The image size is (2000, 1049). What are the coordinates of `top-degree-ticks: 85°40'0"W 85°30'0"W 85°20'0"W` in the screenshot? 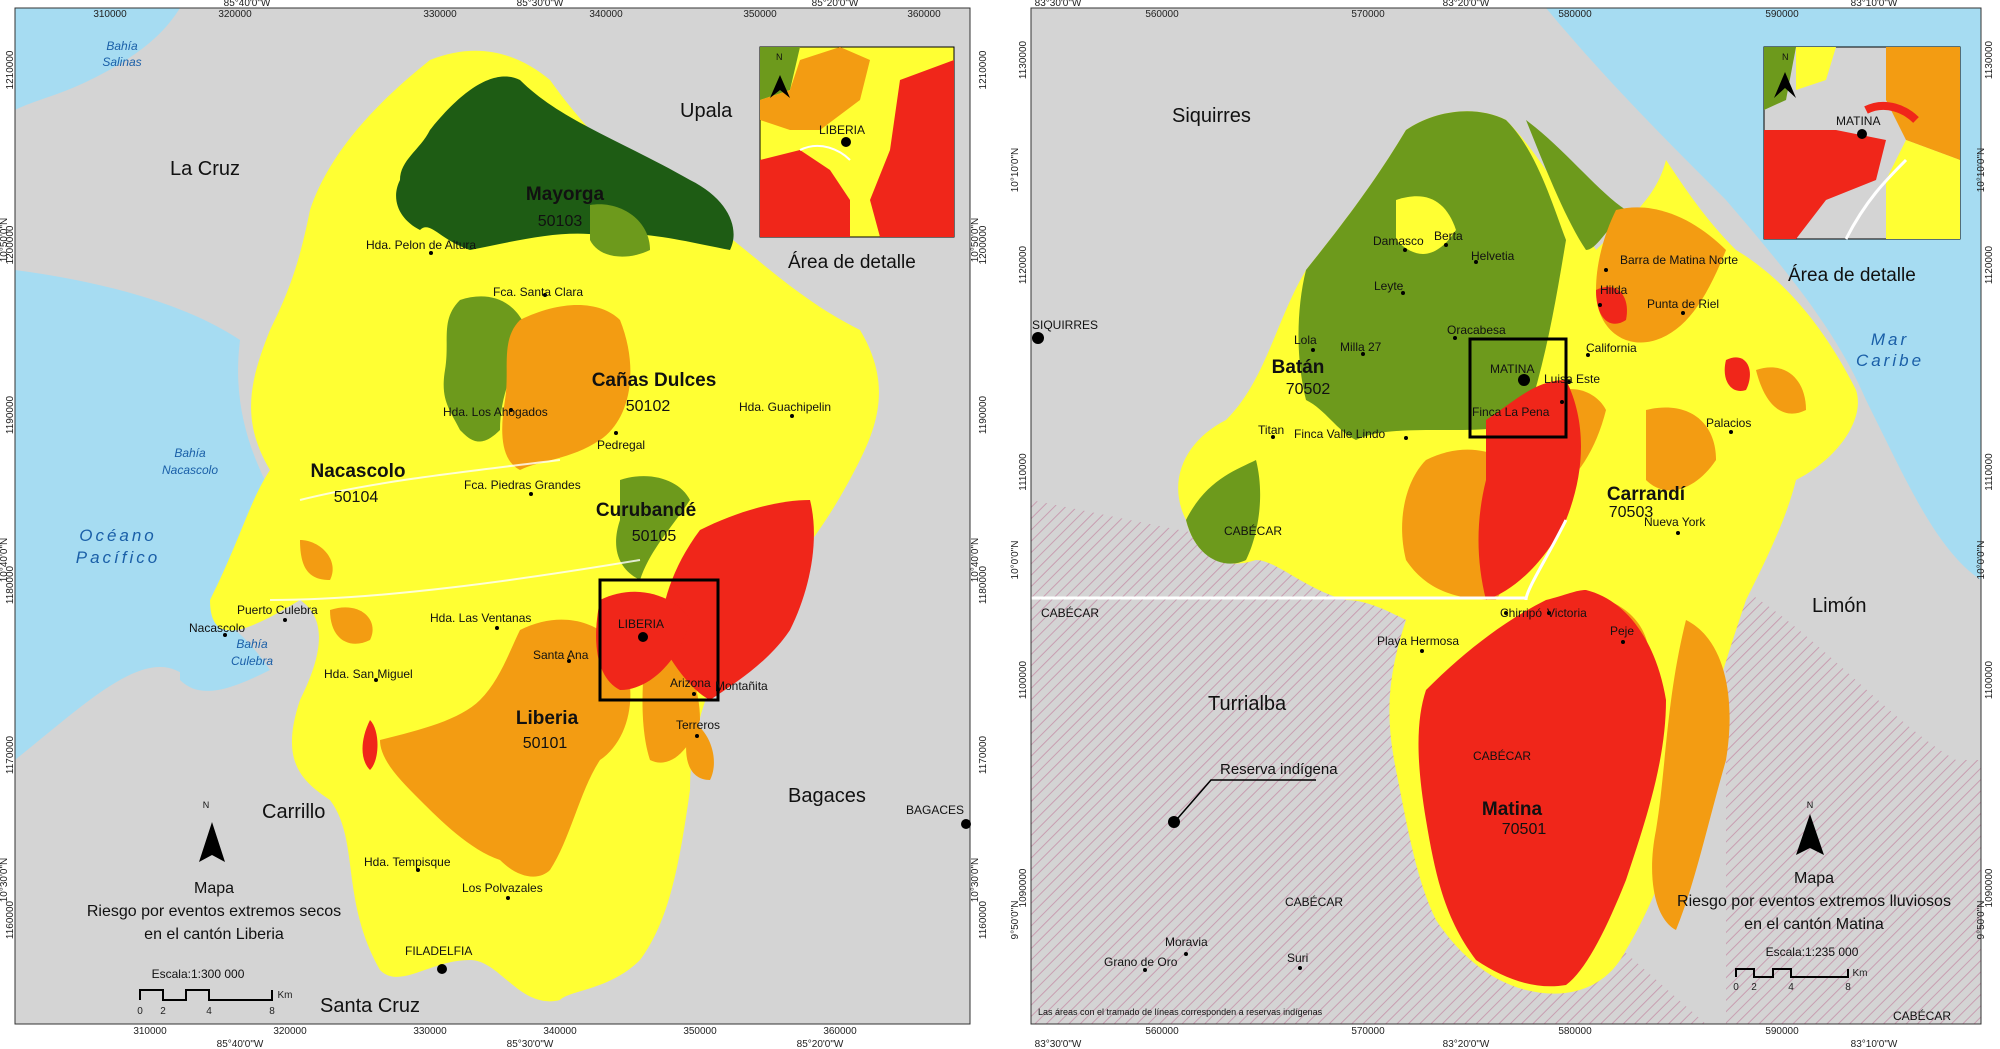 It's located at (541, 4).